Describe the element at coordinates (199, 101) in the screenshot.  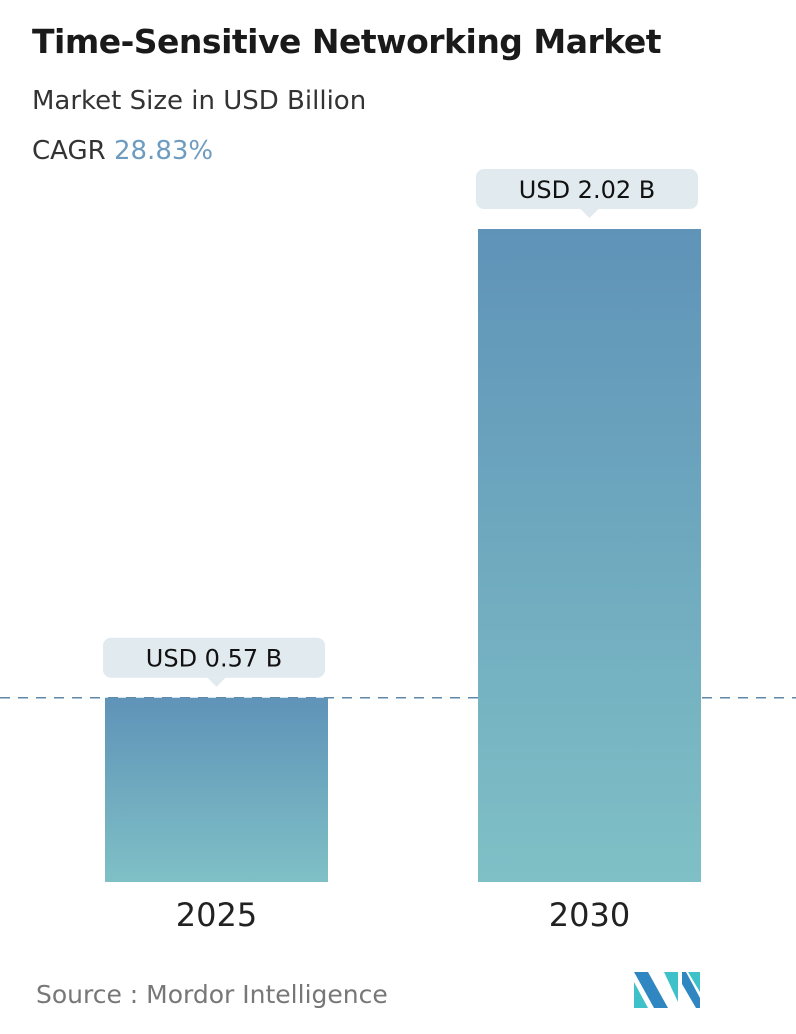
I see `chart-subtitle: Market Size in USD Billion` at that location.